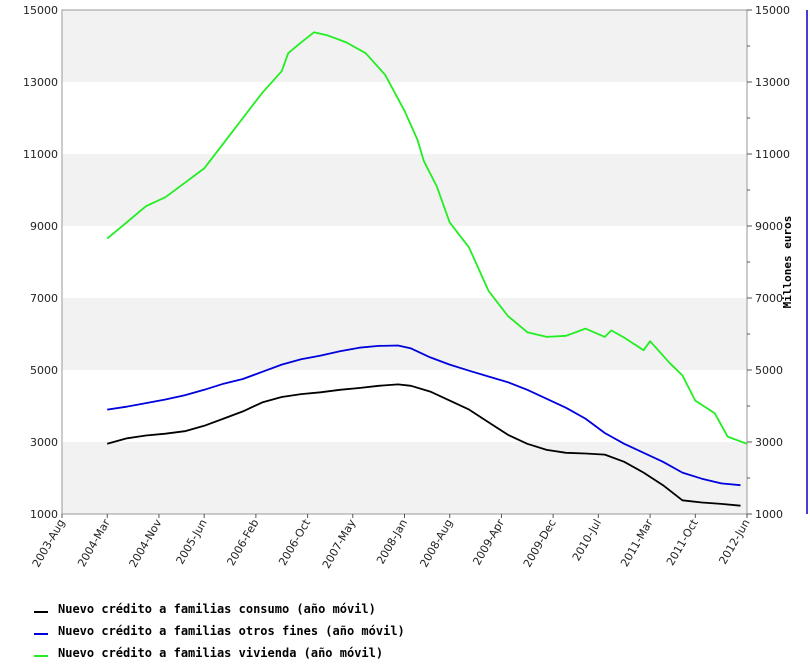  What do you see at coordinates (769, 442) in the screenshot?
I see `right-tick-label: 3000` at bounding box center [769, 442].